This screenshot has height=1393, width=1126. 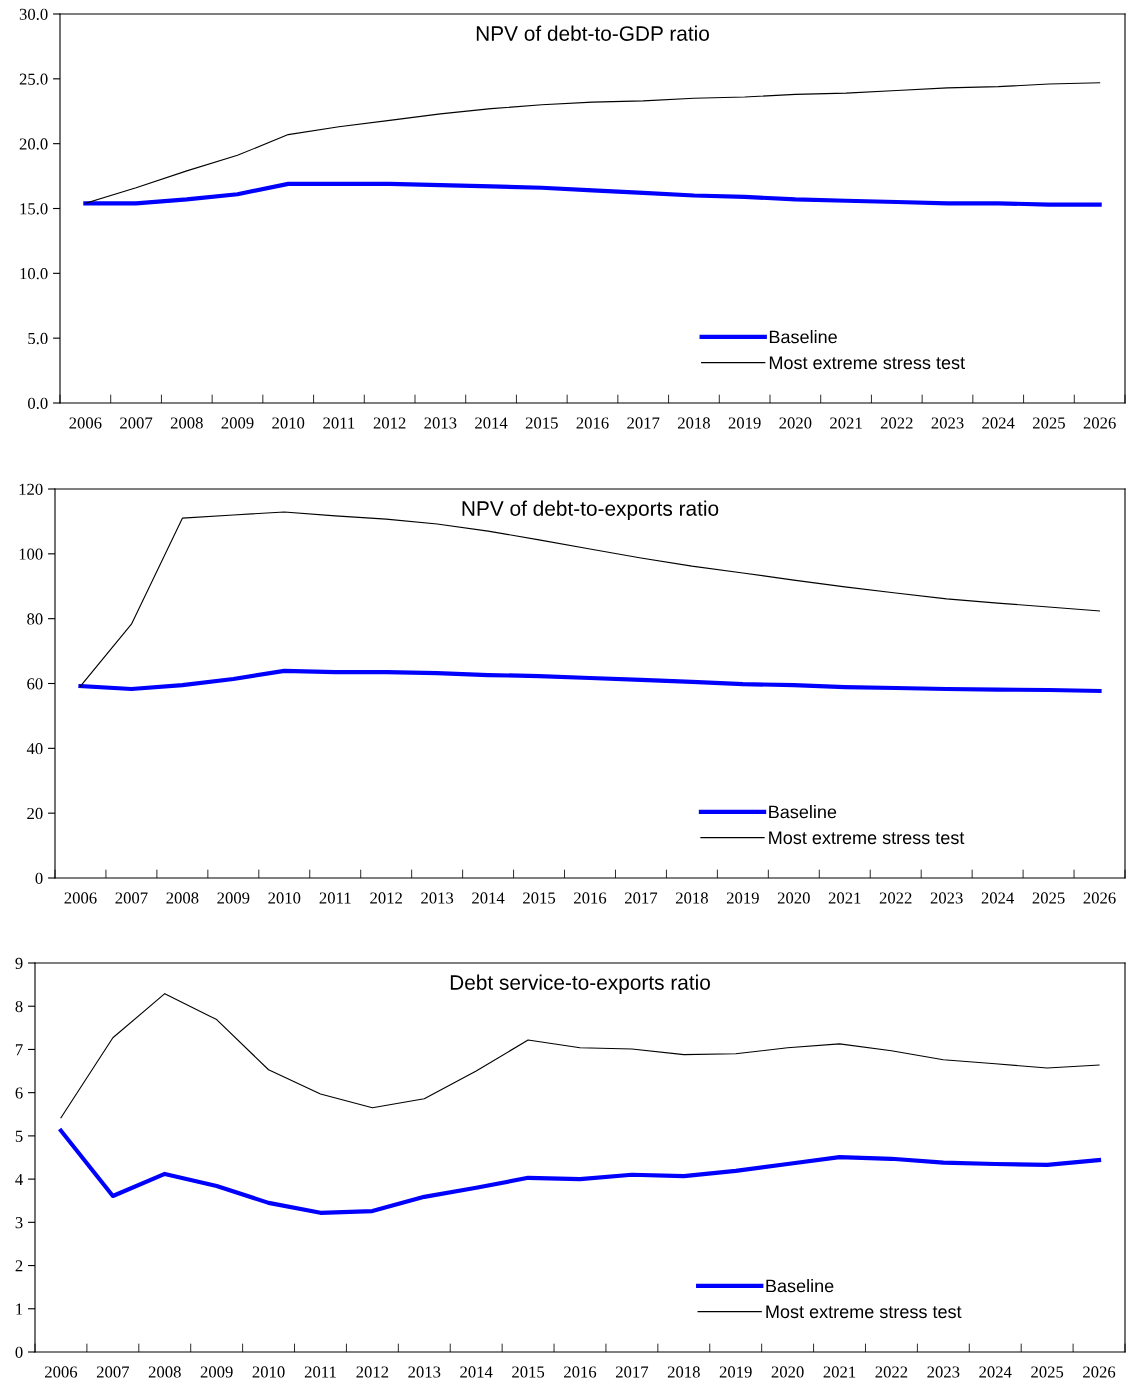 I want to click on y-tick-label: 15.0, so click(x=34, y=209).